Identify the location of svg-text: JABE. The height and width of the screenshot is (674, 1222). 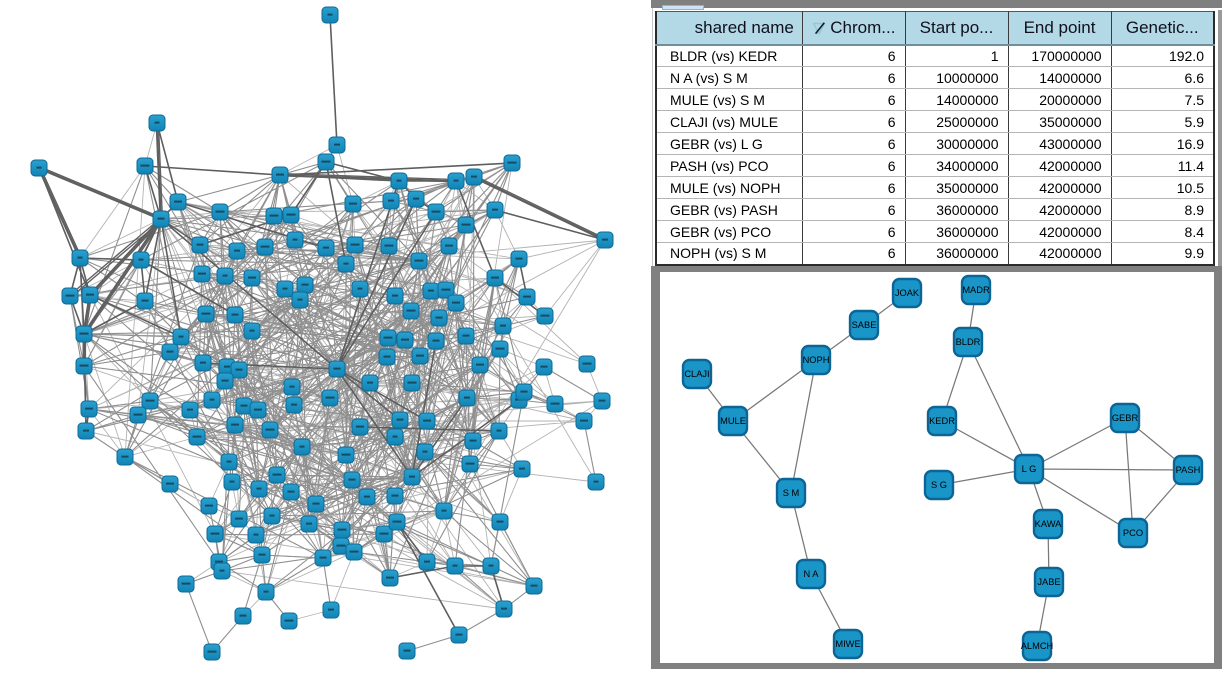
(1048, 582).